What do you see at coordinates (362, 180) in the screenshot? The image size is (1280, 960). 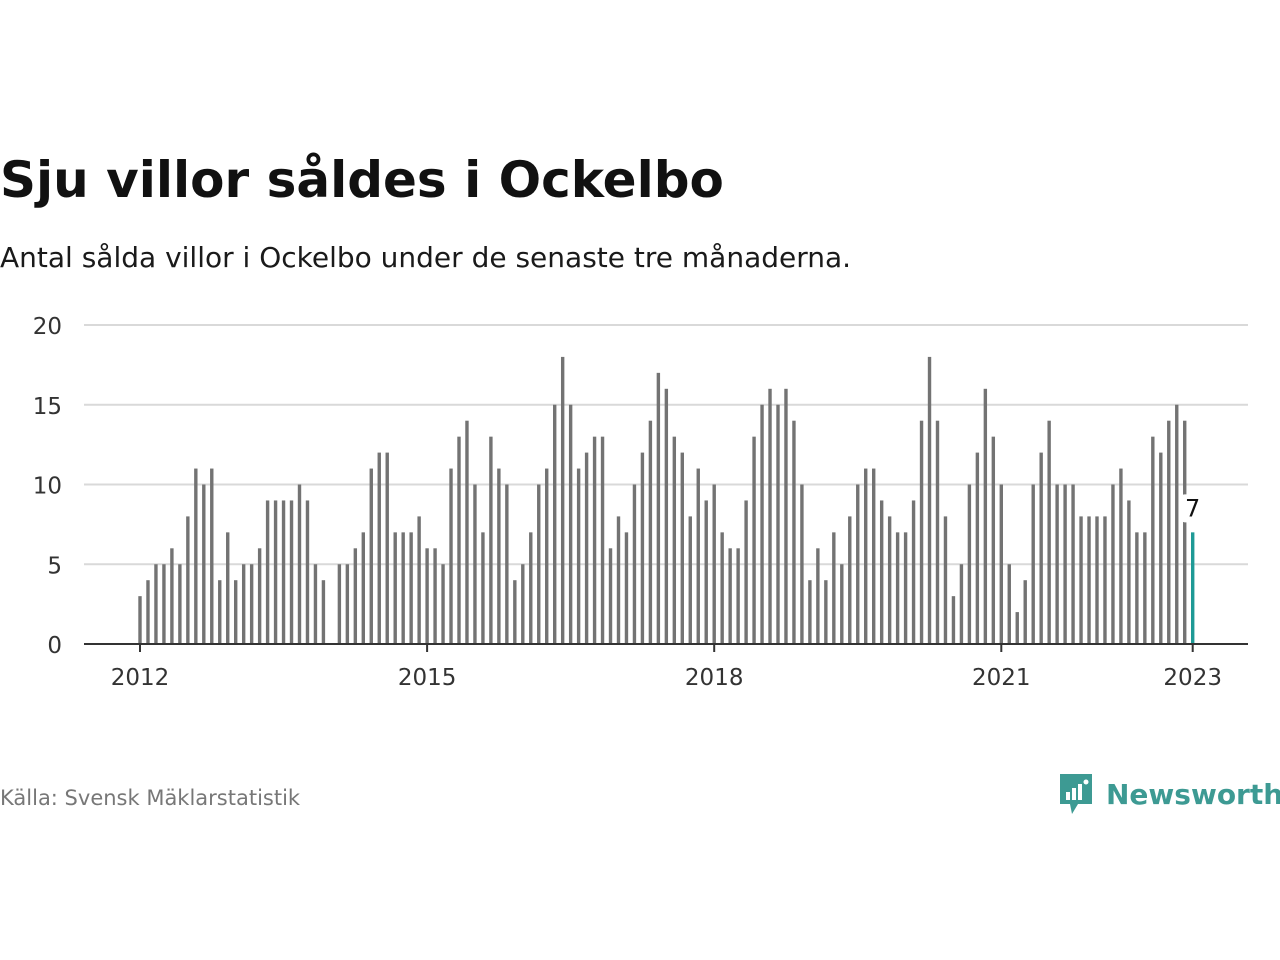 I see `chart-title: Sju villor såldes i Ockelbo` at bounding box center [362, 180].